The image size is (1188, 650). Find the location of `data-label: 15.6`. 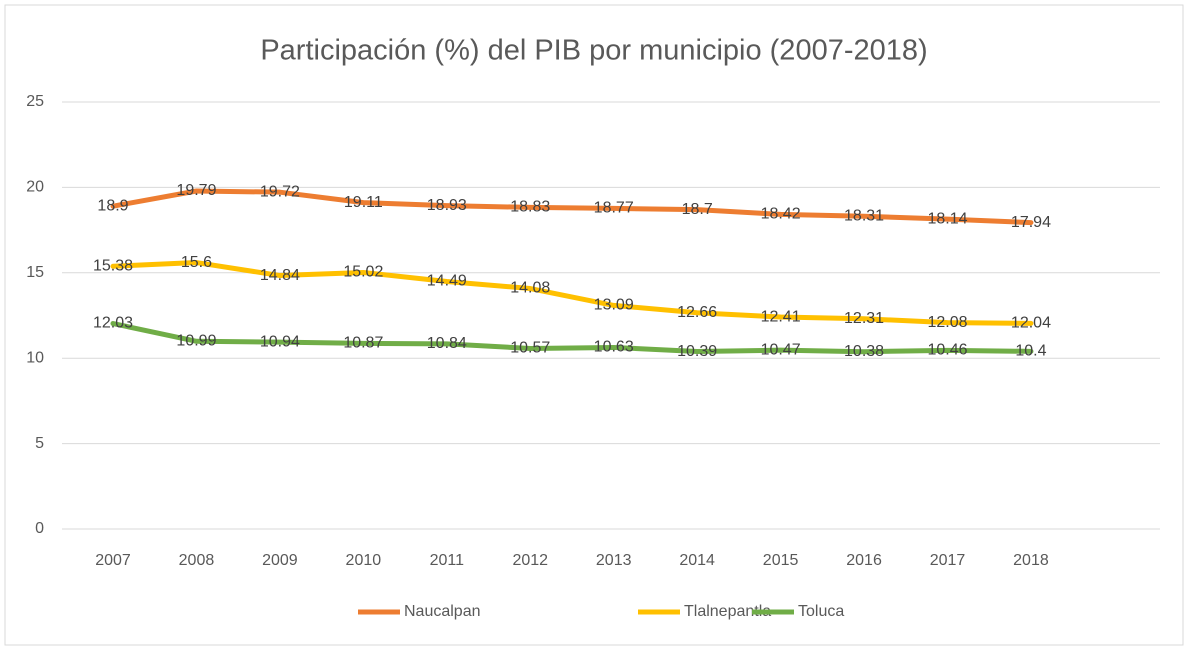

data-label: 15.6 is located at coordinates (196, 262).